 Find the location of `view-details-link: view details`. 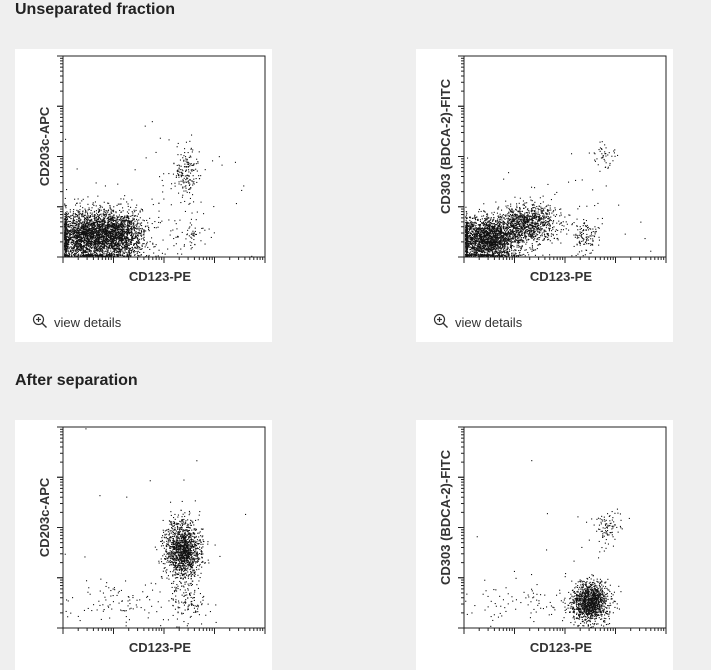

view-details-link: view details is located at coordinates (76, 322).